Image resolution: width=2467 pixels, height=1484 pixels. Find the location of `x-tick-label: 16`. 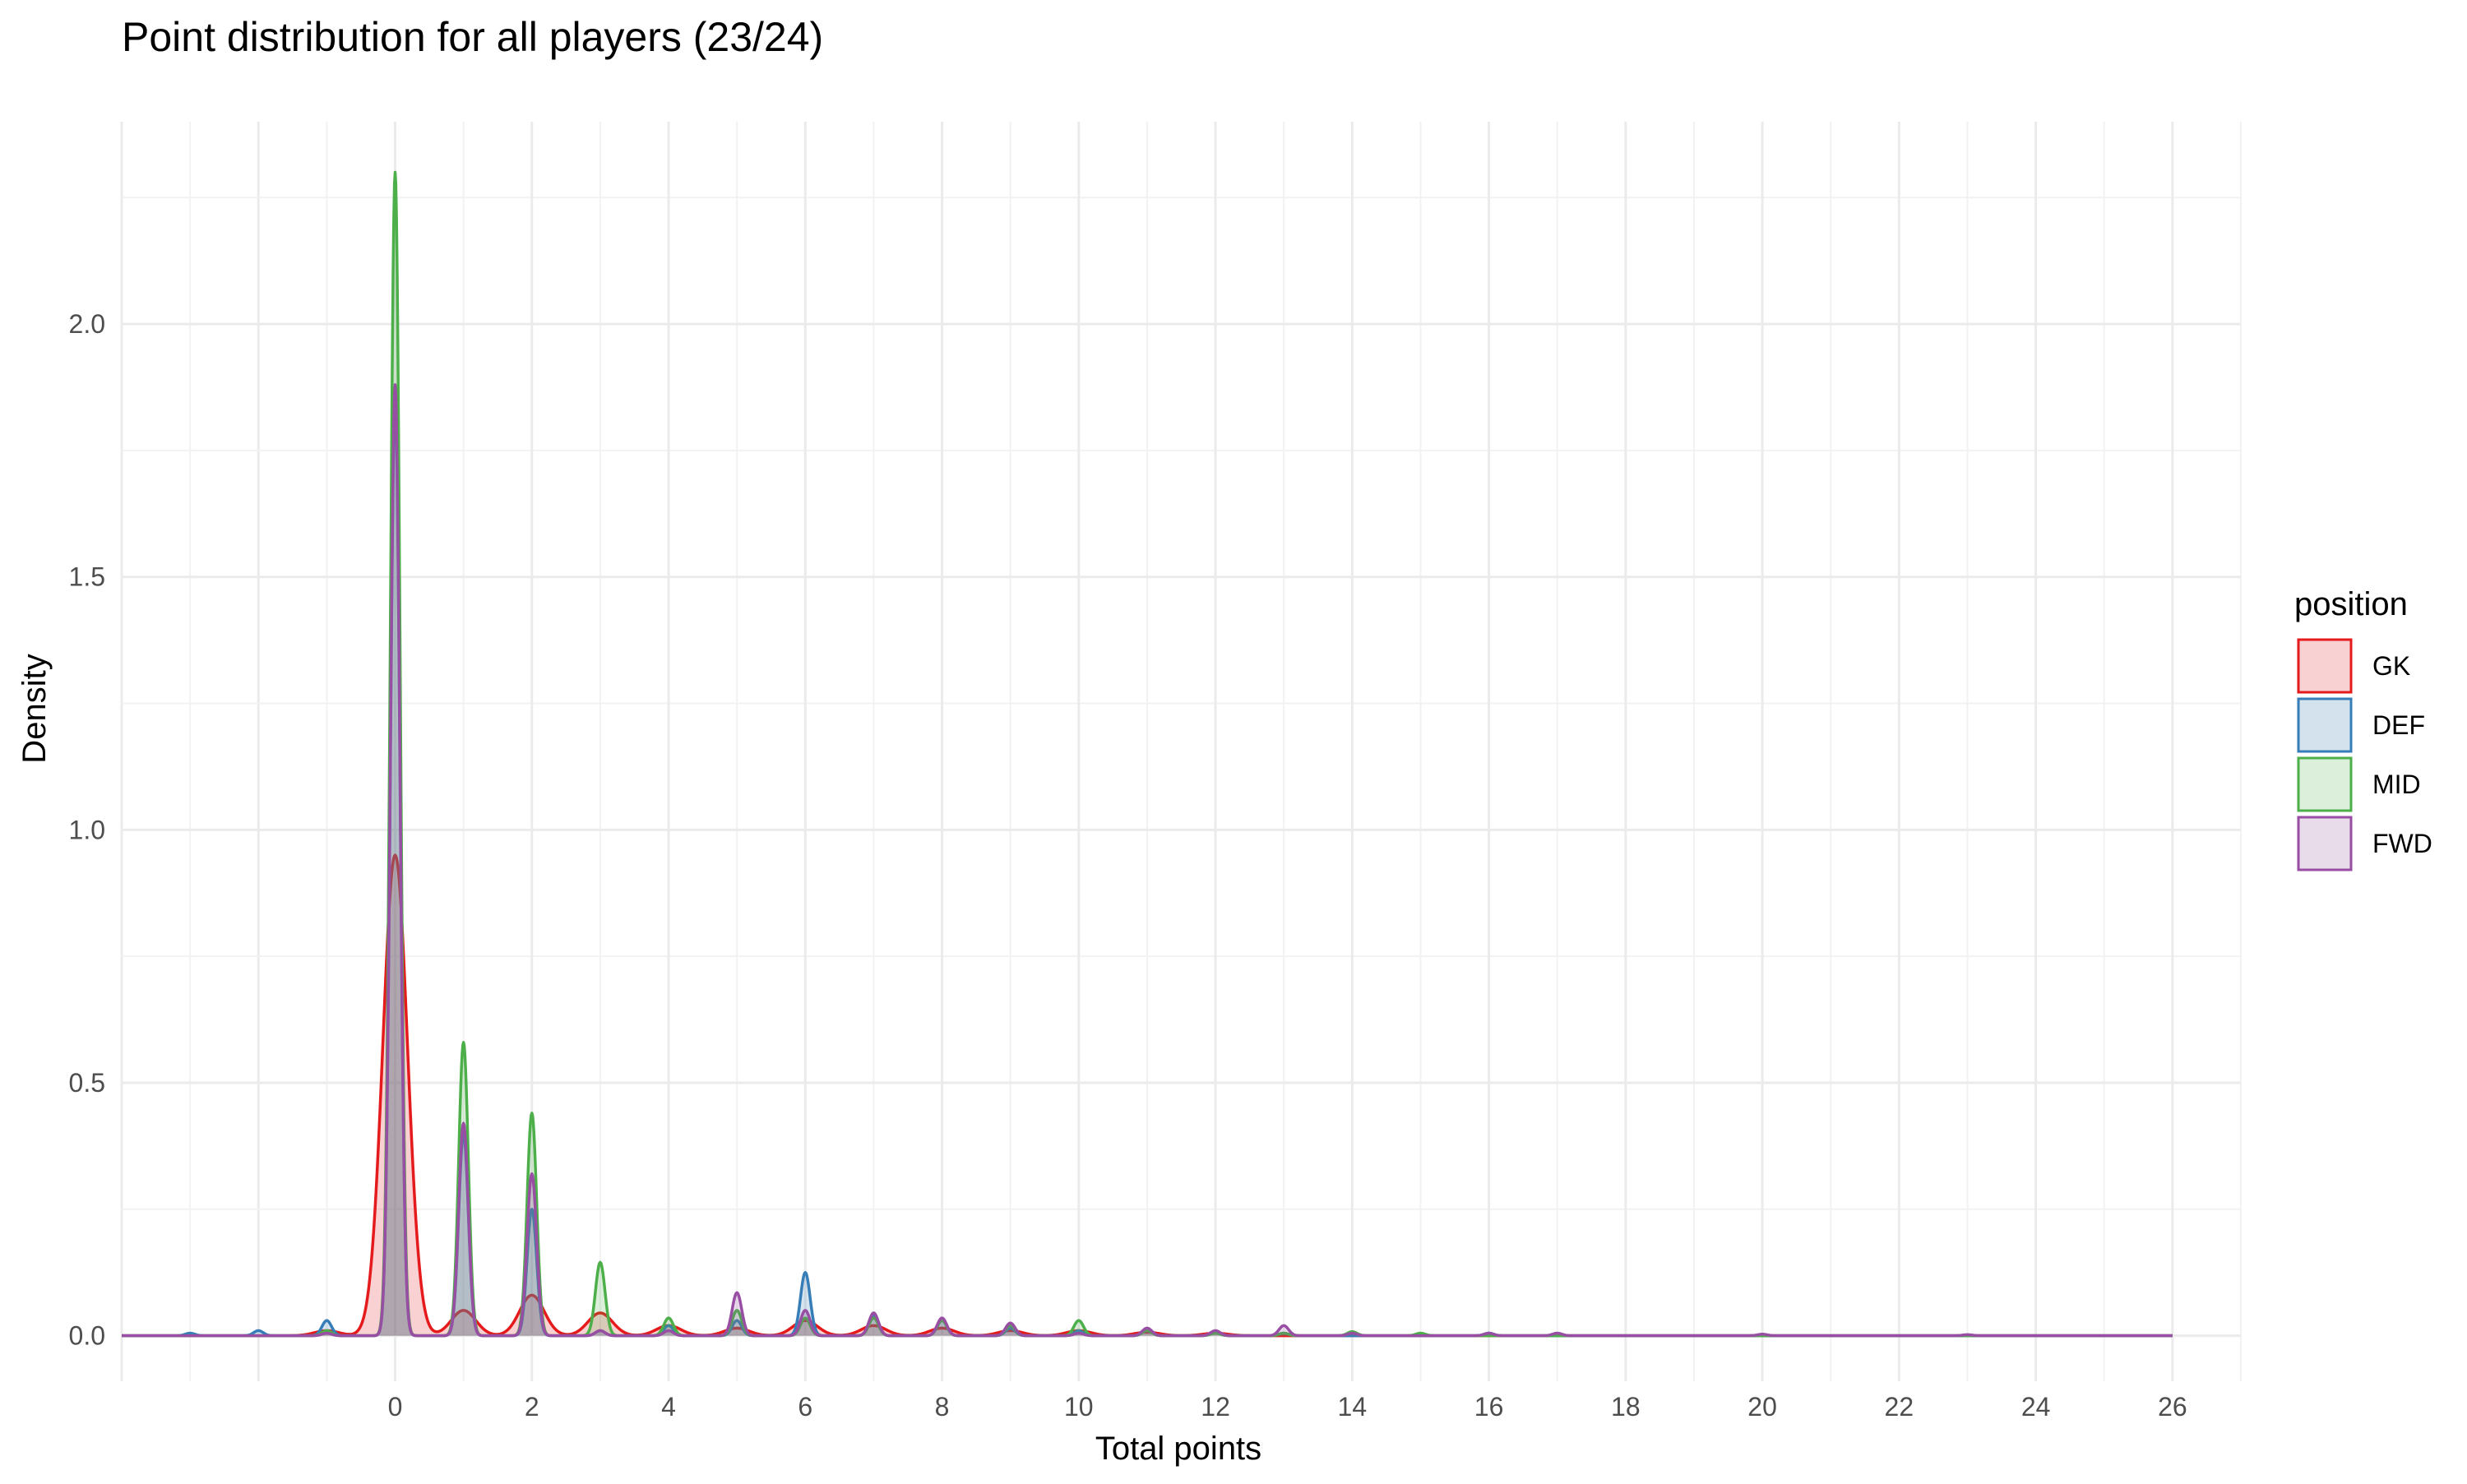

x-tick-label: 16 is located at coordinates (1489, 1407).